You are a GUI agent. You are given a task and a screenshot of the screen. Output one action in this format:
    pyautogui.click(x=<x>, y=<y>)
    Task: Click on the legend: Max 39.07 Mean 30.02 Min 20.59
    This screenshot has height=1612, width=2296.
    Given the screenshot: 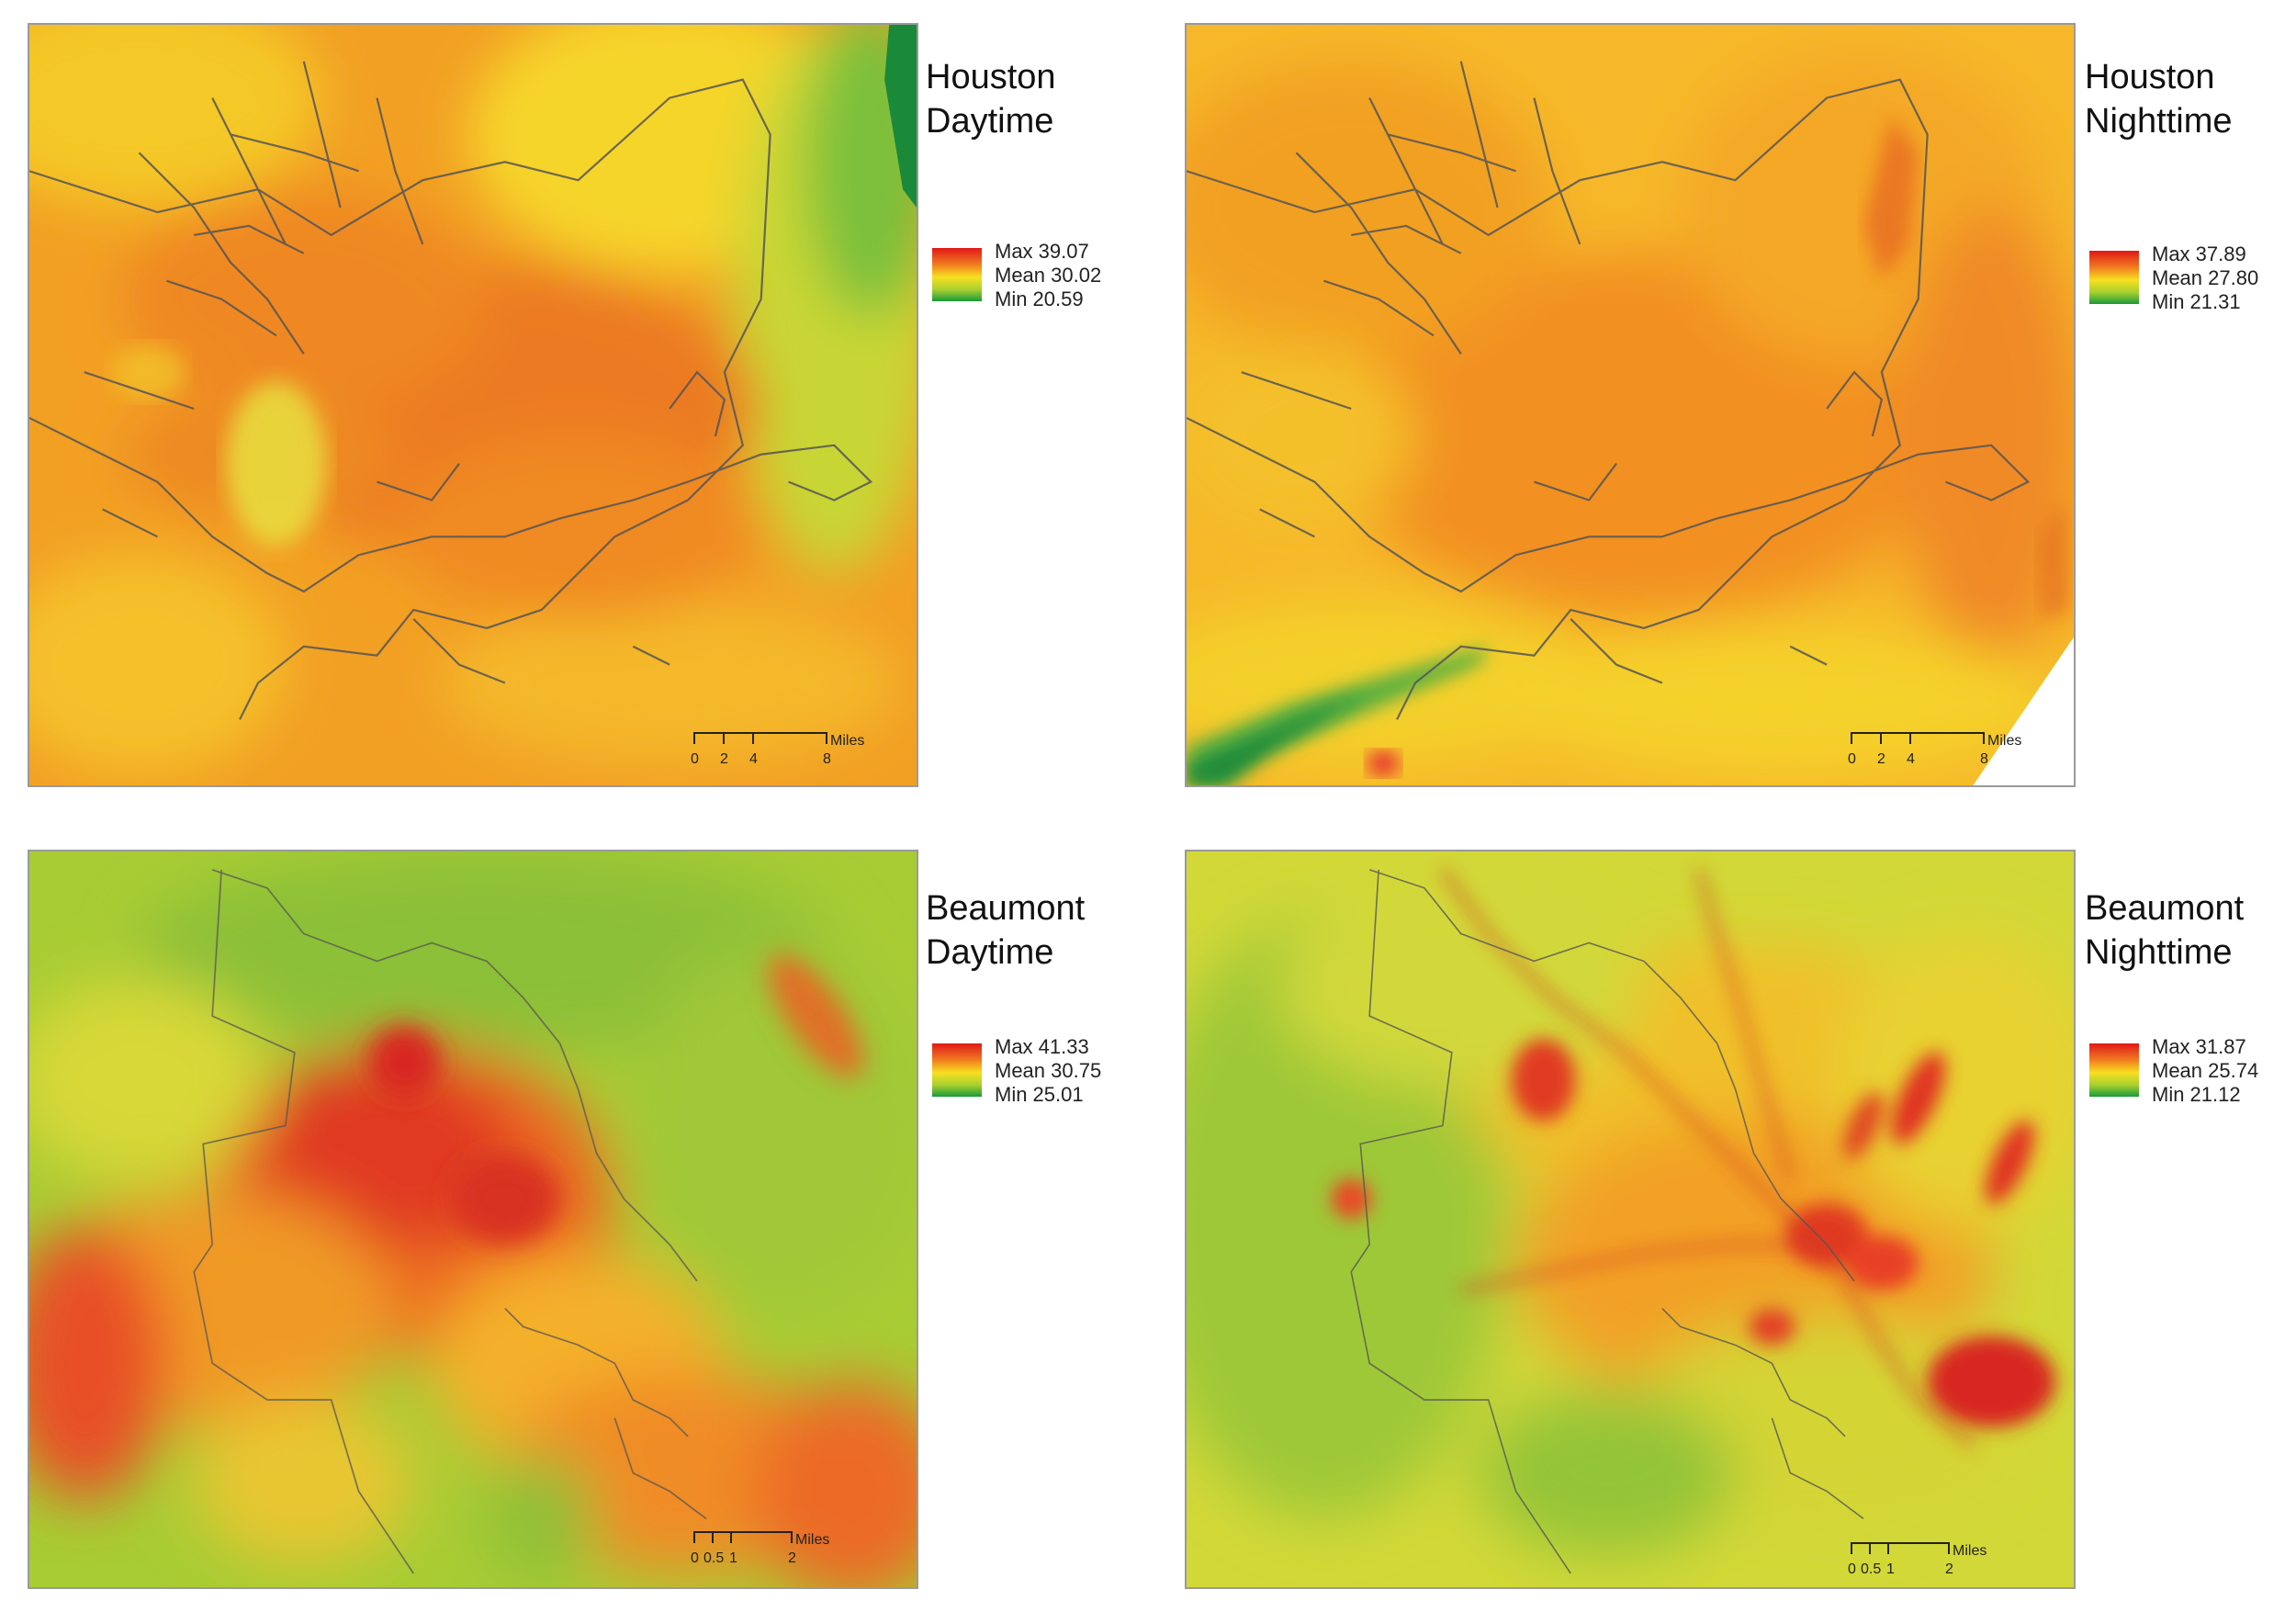 What is the action you would take?
    pyautogui.click(x=1033, y=277)
    